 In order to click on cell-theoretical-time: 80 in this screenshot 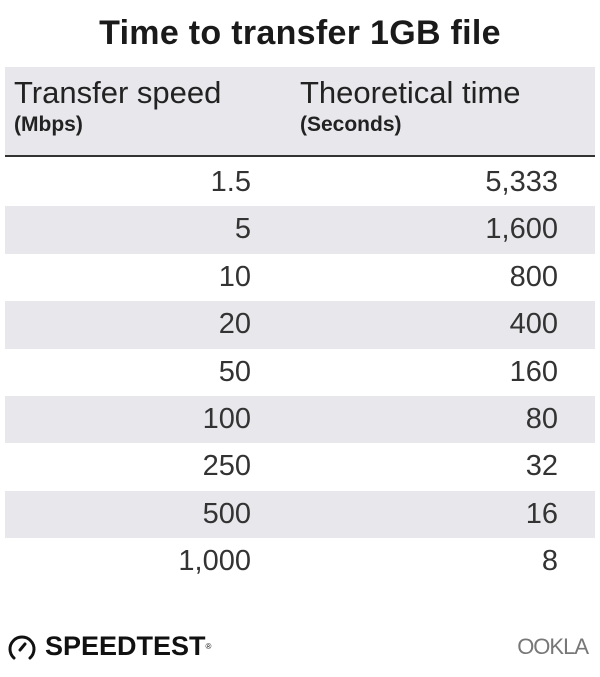, I will do `click(541, 418)`.